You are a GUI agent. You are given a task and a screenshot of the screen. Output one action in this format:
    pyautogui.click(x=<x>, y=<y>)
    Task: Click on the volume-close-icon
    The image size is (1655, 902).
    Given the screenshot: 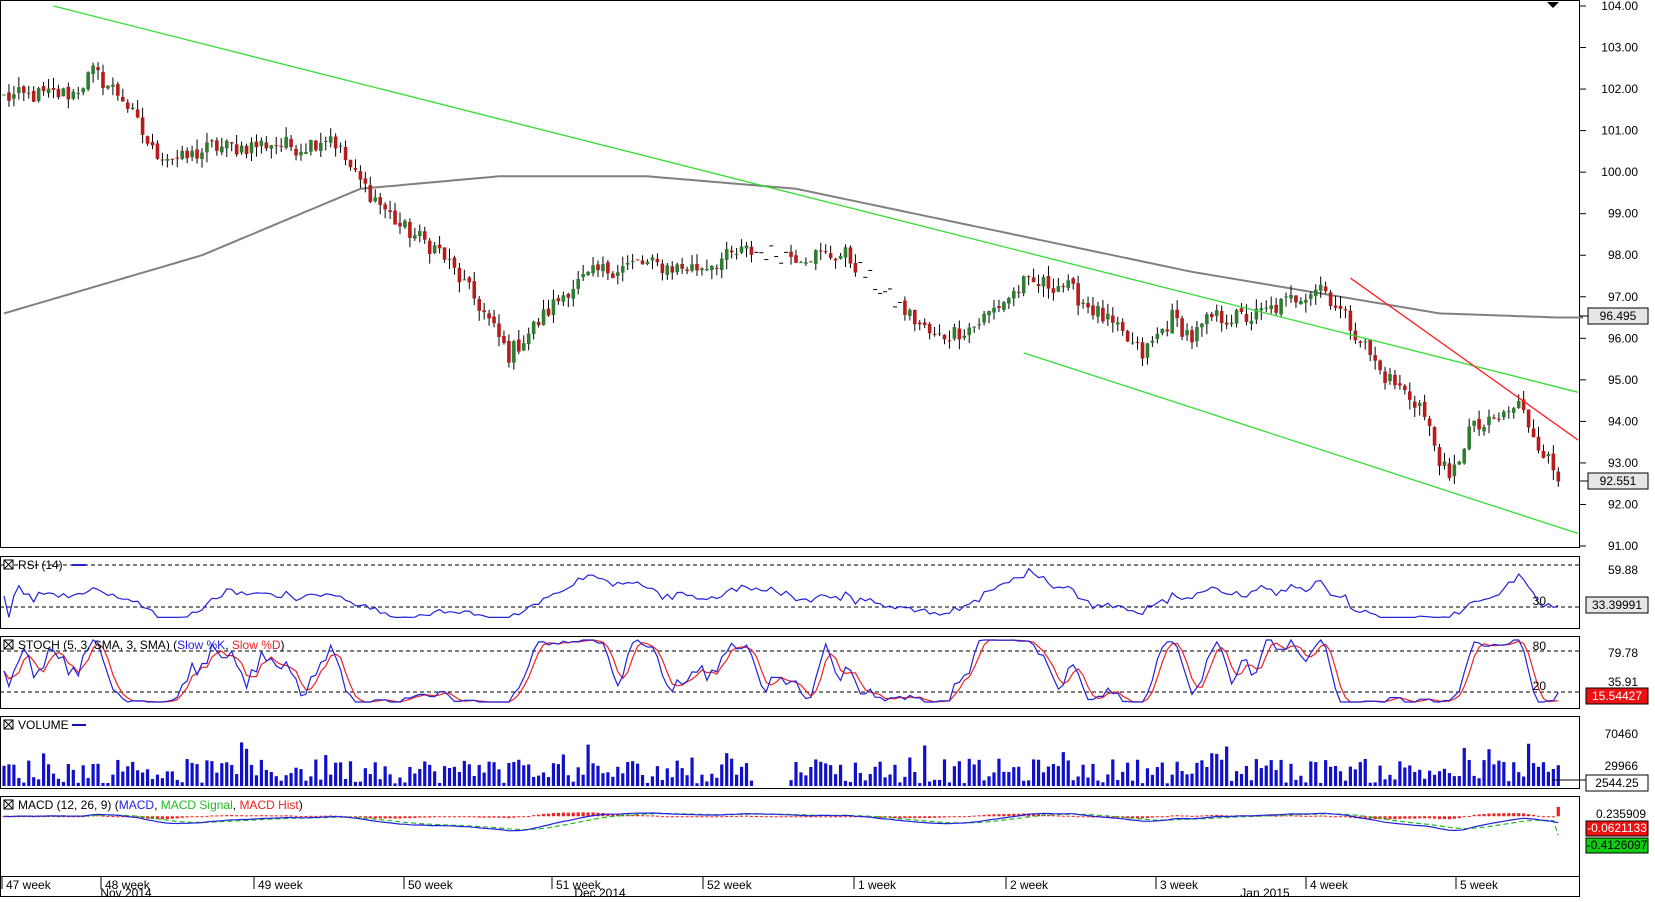 What is the action you would take?
    pyautogui.click(x=8, y=724)
    